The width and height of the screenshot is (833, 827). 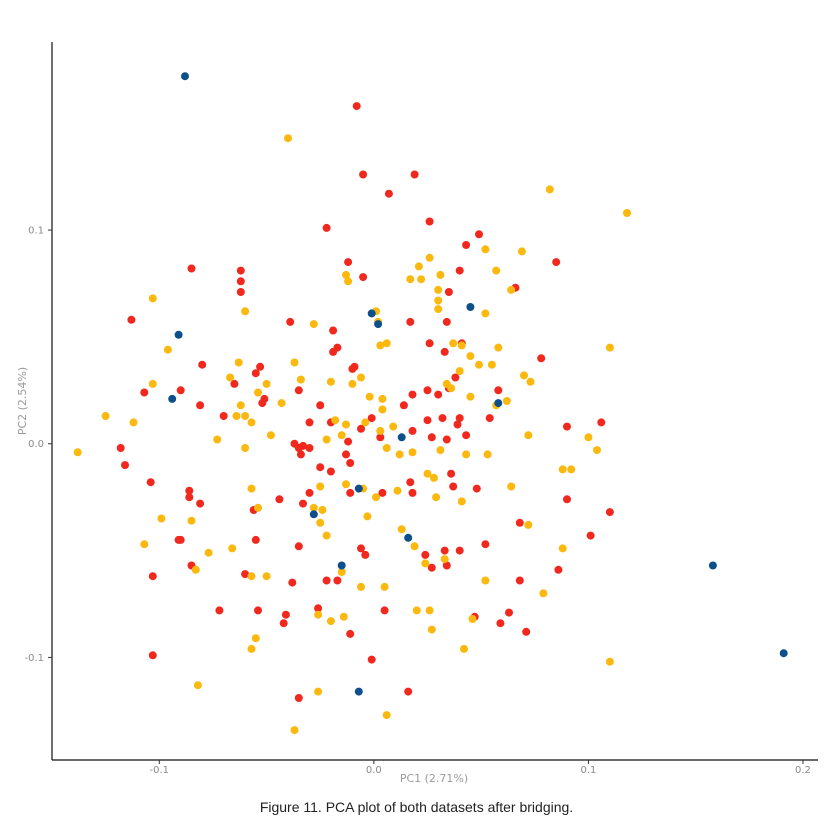 I want to click on x-tick-label: 0.0, so click(x=374, y=770).